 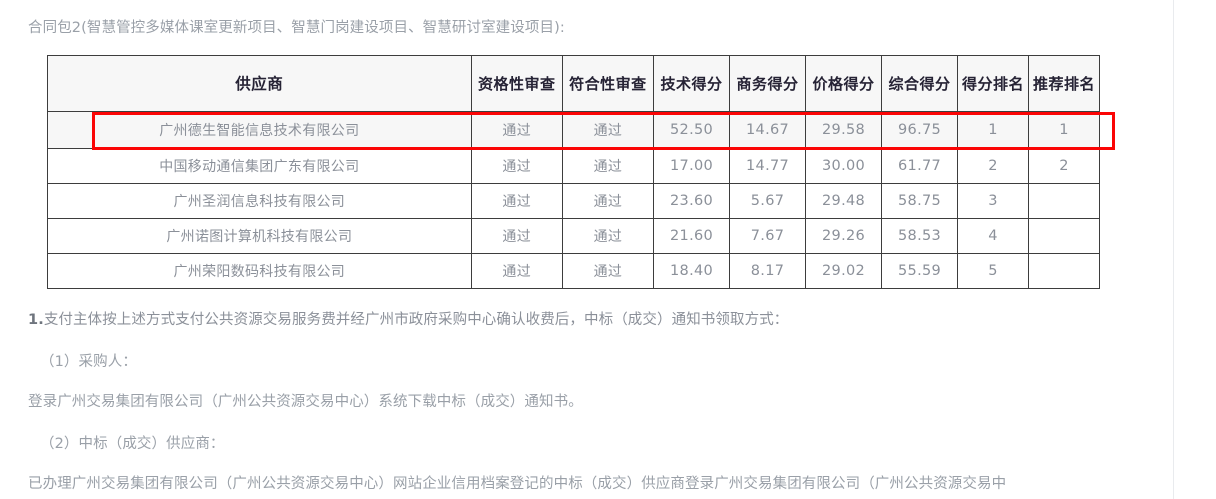 What do you see at coordinates (844, 83) in the screenshot?
I see `column-header-price-score: 价格得分` at bounding box center [844, 83].